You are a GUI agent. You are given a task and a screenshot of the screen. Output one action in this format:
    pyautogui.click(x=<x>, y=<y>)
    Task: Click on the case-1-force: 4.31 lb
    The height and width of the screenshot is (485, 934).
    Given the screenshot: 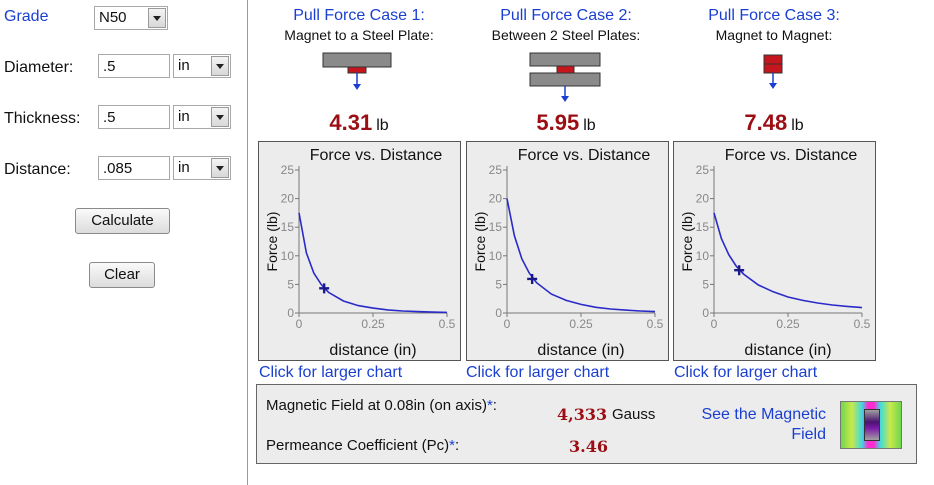 What is the action you would take?
    pyautogui.click(x=359, y=123)
    